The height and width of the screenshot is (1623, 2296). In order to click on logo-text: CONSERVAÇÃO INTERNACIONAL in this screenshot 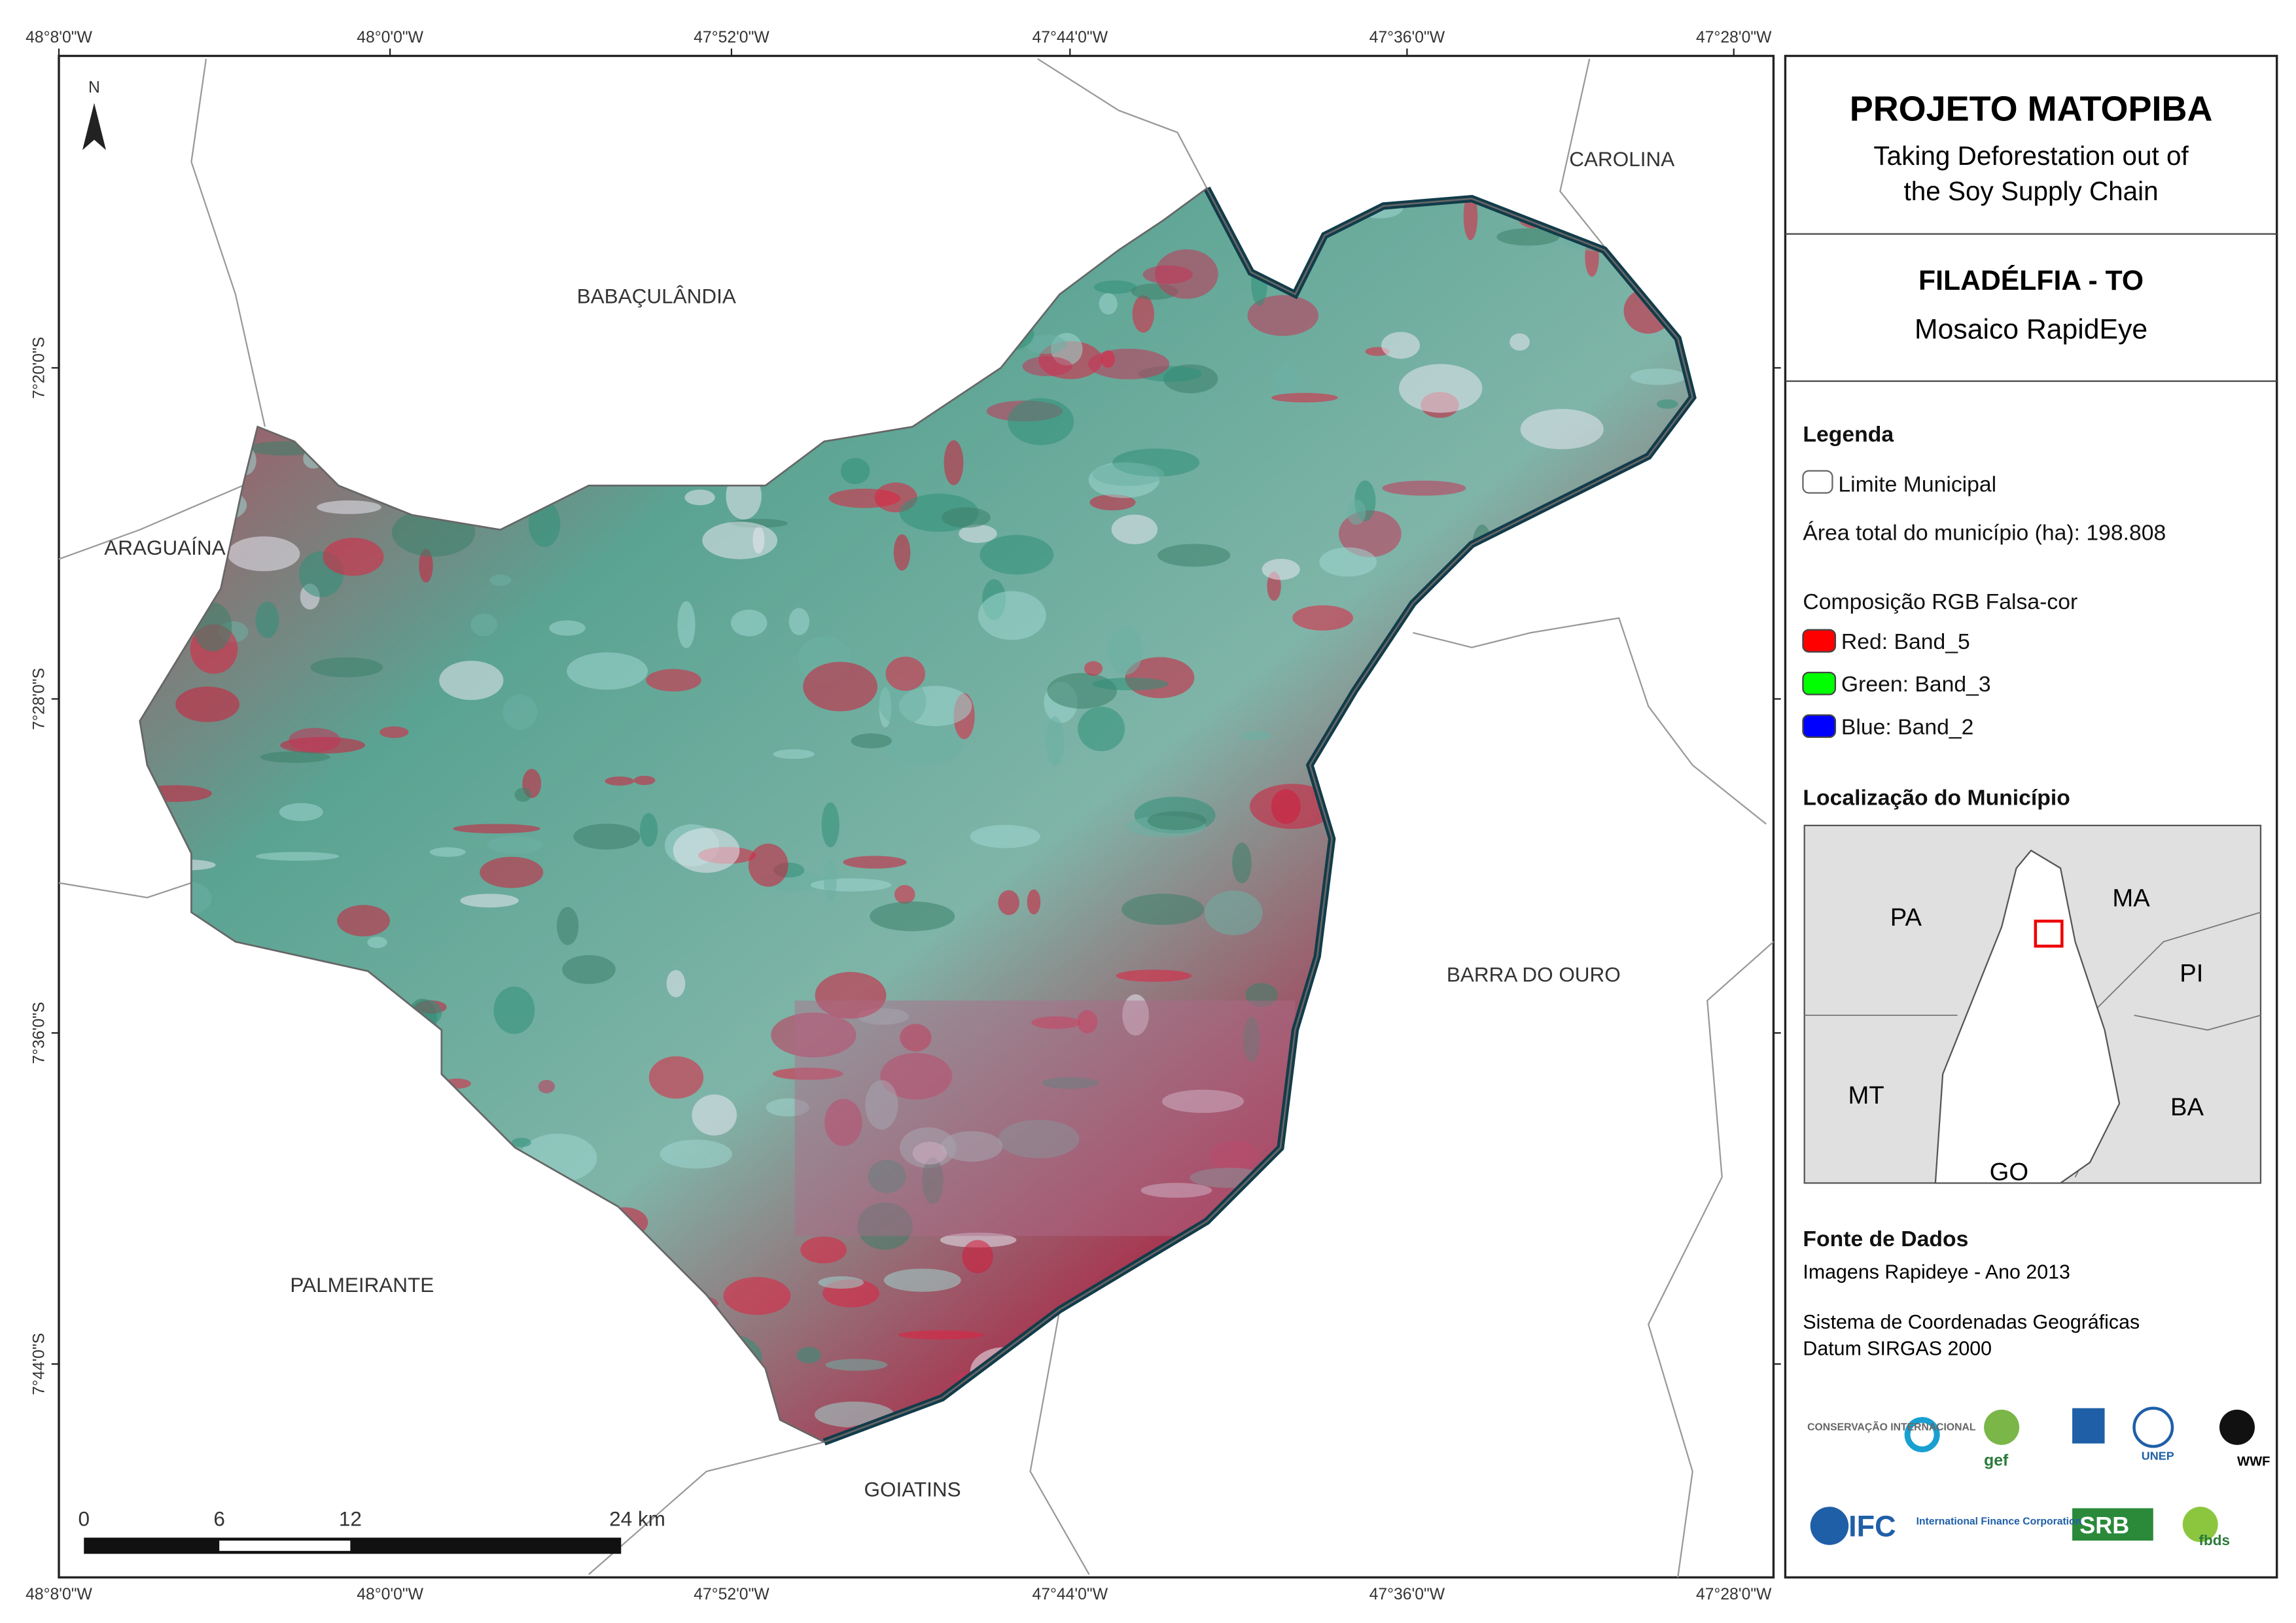, I will do `click(1891, 1427)`.